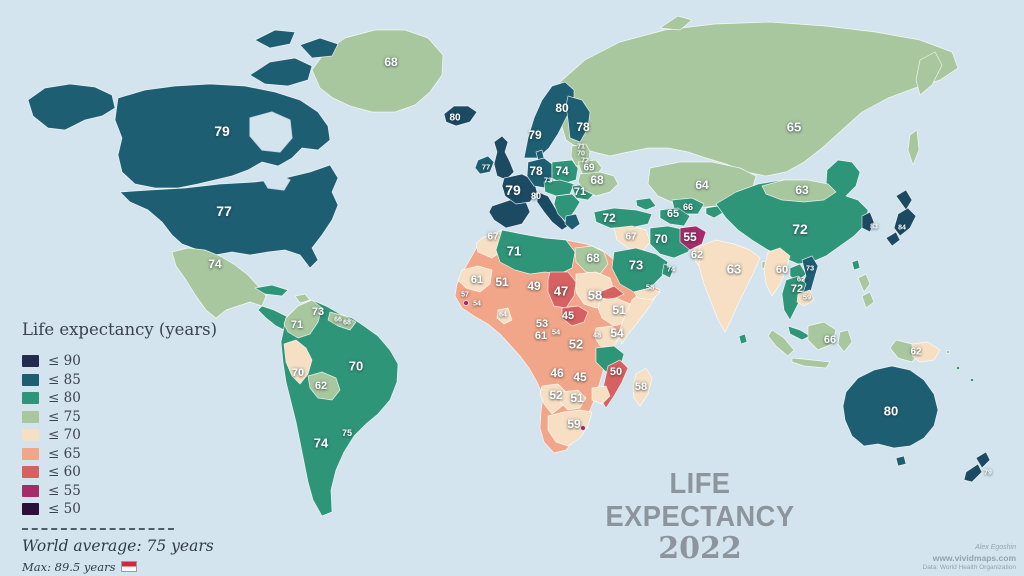 The height and width of the screenshot is (576, 1024). Describe the element at coordinates (466, 303) in the screenshot. I see `country-sierra-leone` at that location.